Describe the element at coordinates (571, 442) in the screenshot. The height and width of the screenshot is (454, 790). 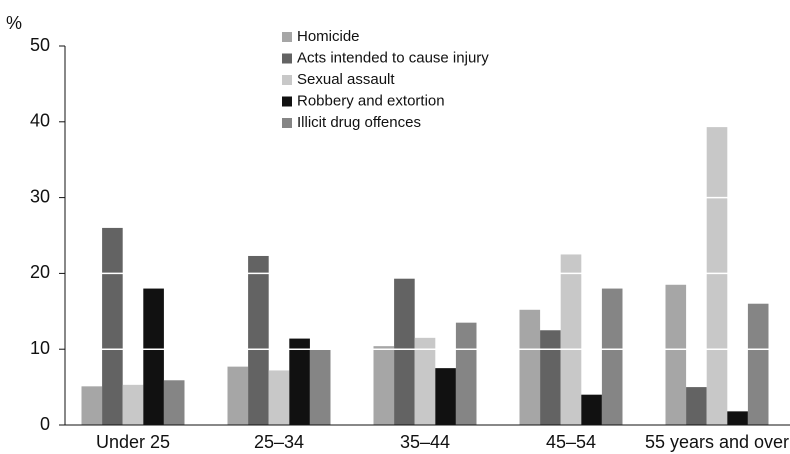
I see `x-tick-label: 45–54` at that location.